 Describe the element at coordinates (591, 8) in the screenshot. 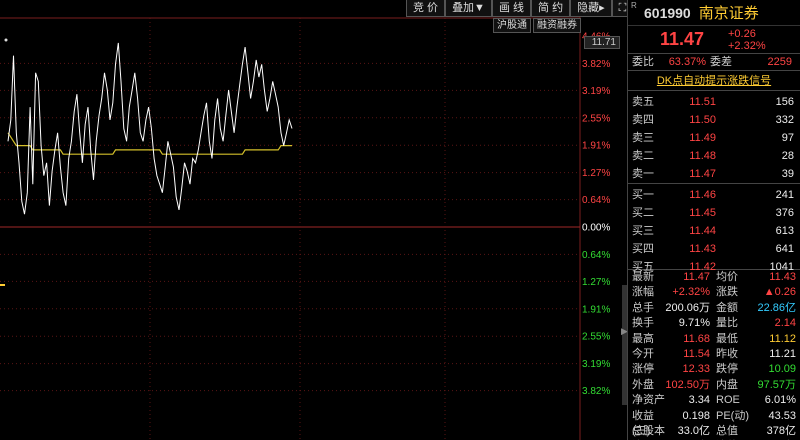

I see `hide-button: 隐藏▸` at that location.